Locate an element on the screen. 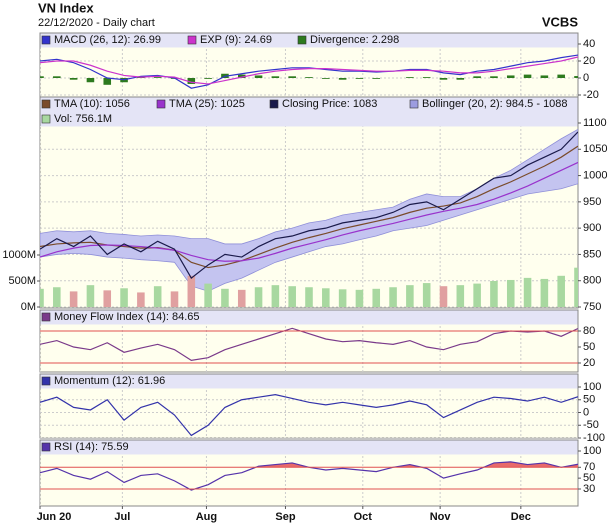  y-tick-label: 750 is located at coordinates (592, 307).